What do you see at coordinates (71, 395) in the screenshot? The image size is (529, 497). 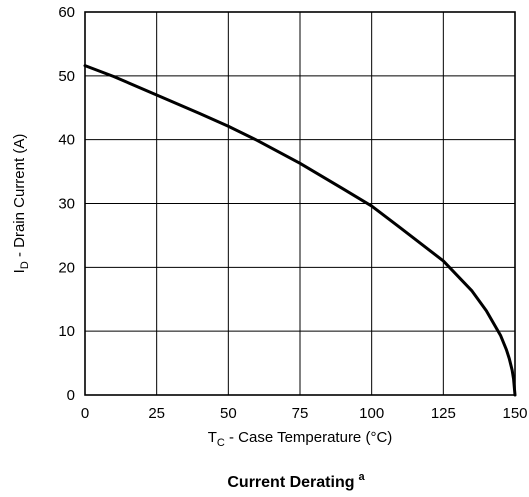 I see `y-tick-label-0: 0` at bounding box center [71, 395].